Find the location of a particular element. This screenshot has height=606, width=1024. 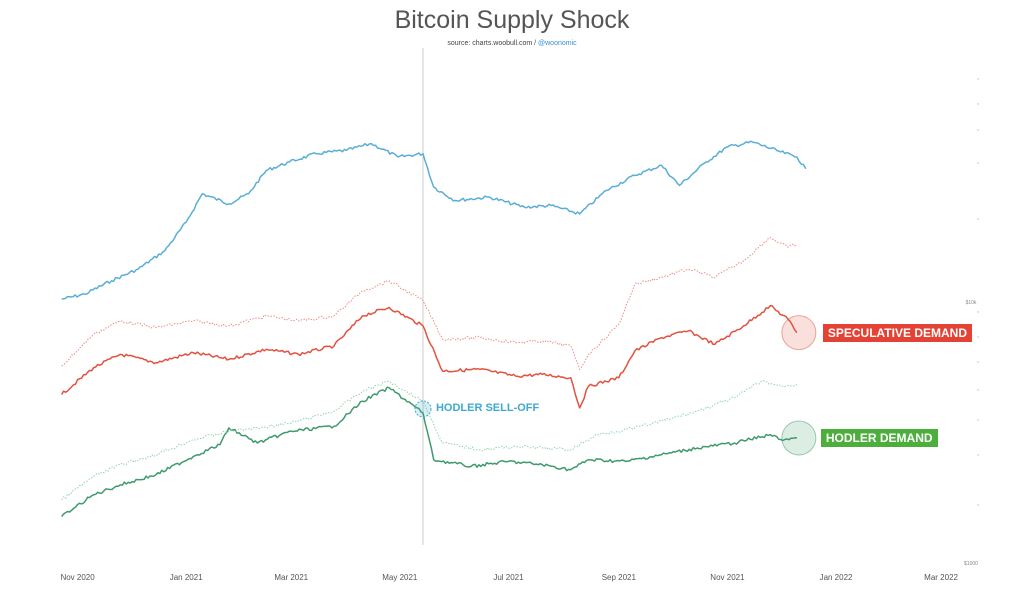

x-tick-label: Sep 2021 is located at coordinates (619, 577).